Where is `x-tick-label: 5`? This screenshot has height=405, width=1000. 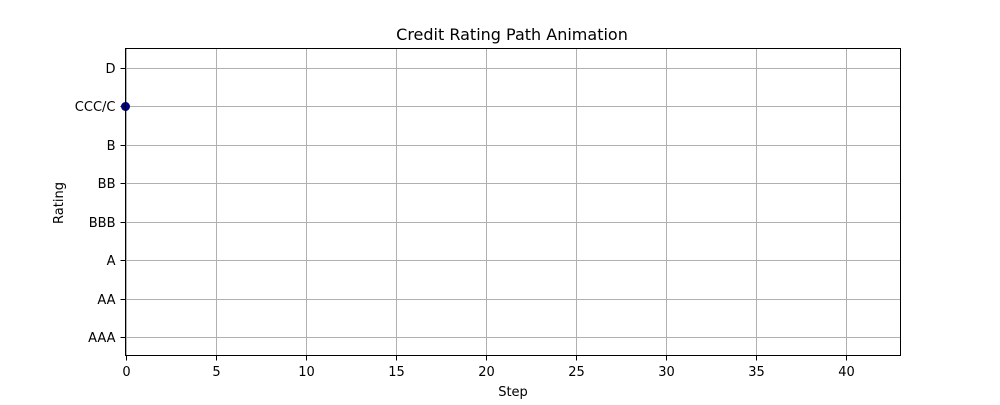 x-tick-label: 5 is located at coordinates (216, 372).